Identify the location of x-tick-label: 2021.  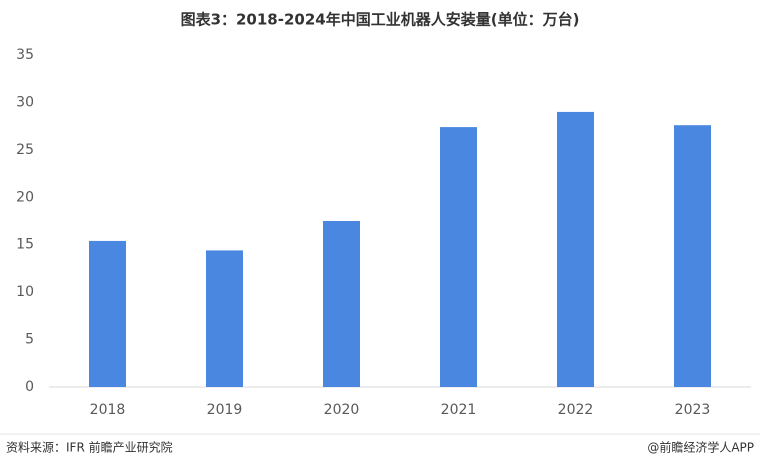
(459, 410).